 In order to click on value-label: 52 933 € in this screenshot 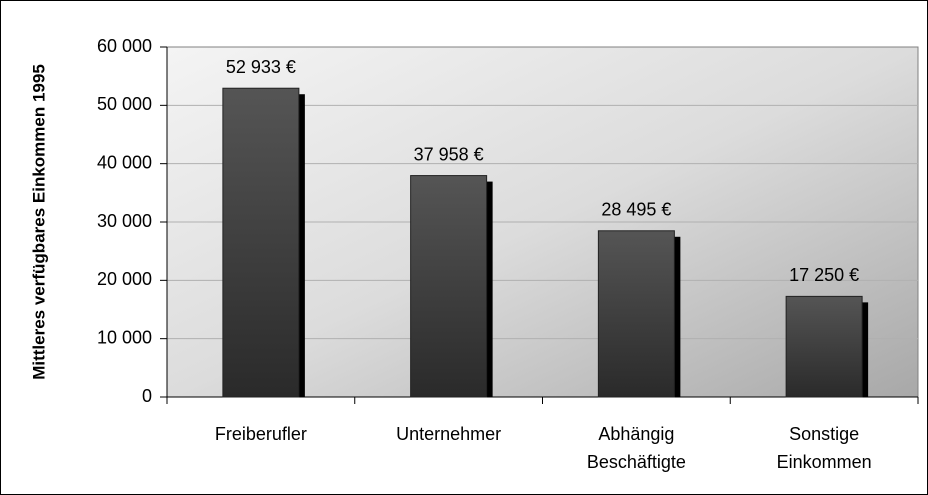, I will do `click(261, 67)`.